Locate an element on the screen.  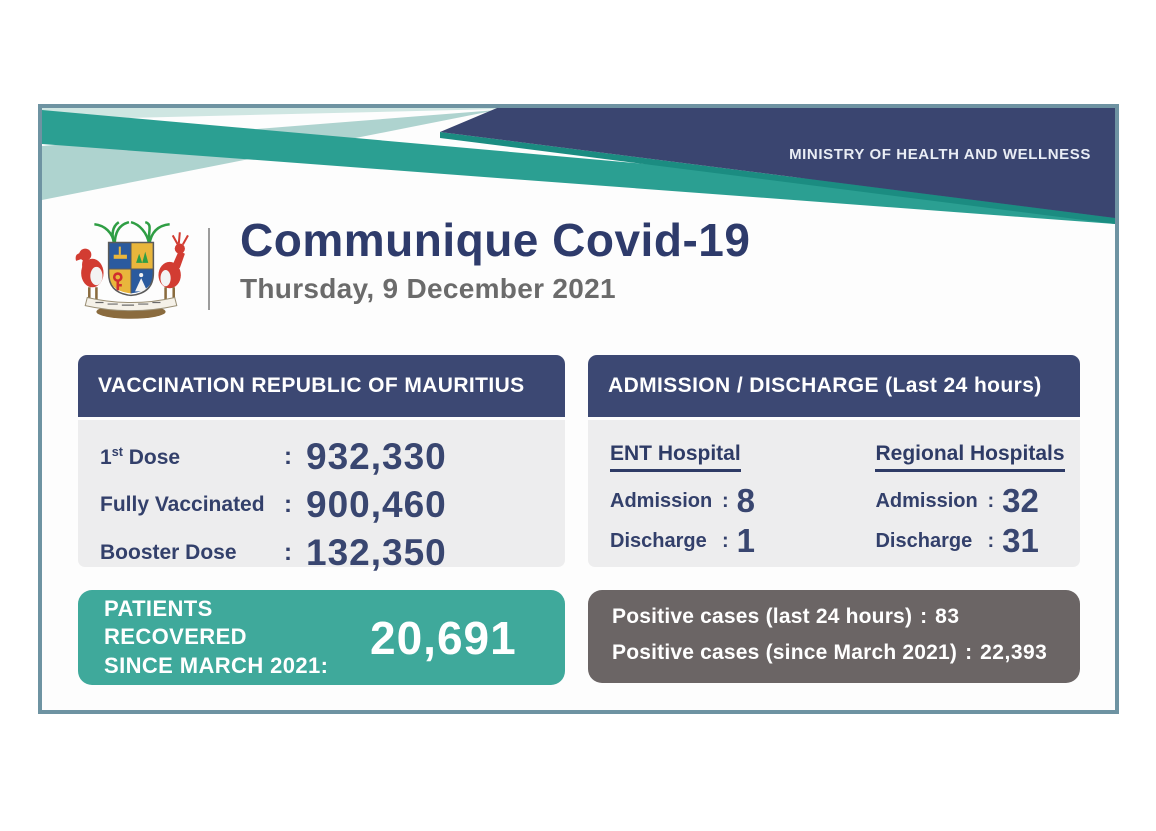
vaccination-row-fully-vaccinated: Fully Vaccinated : 900,460 is located at coordinates (332, 505).